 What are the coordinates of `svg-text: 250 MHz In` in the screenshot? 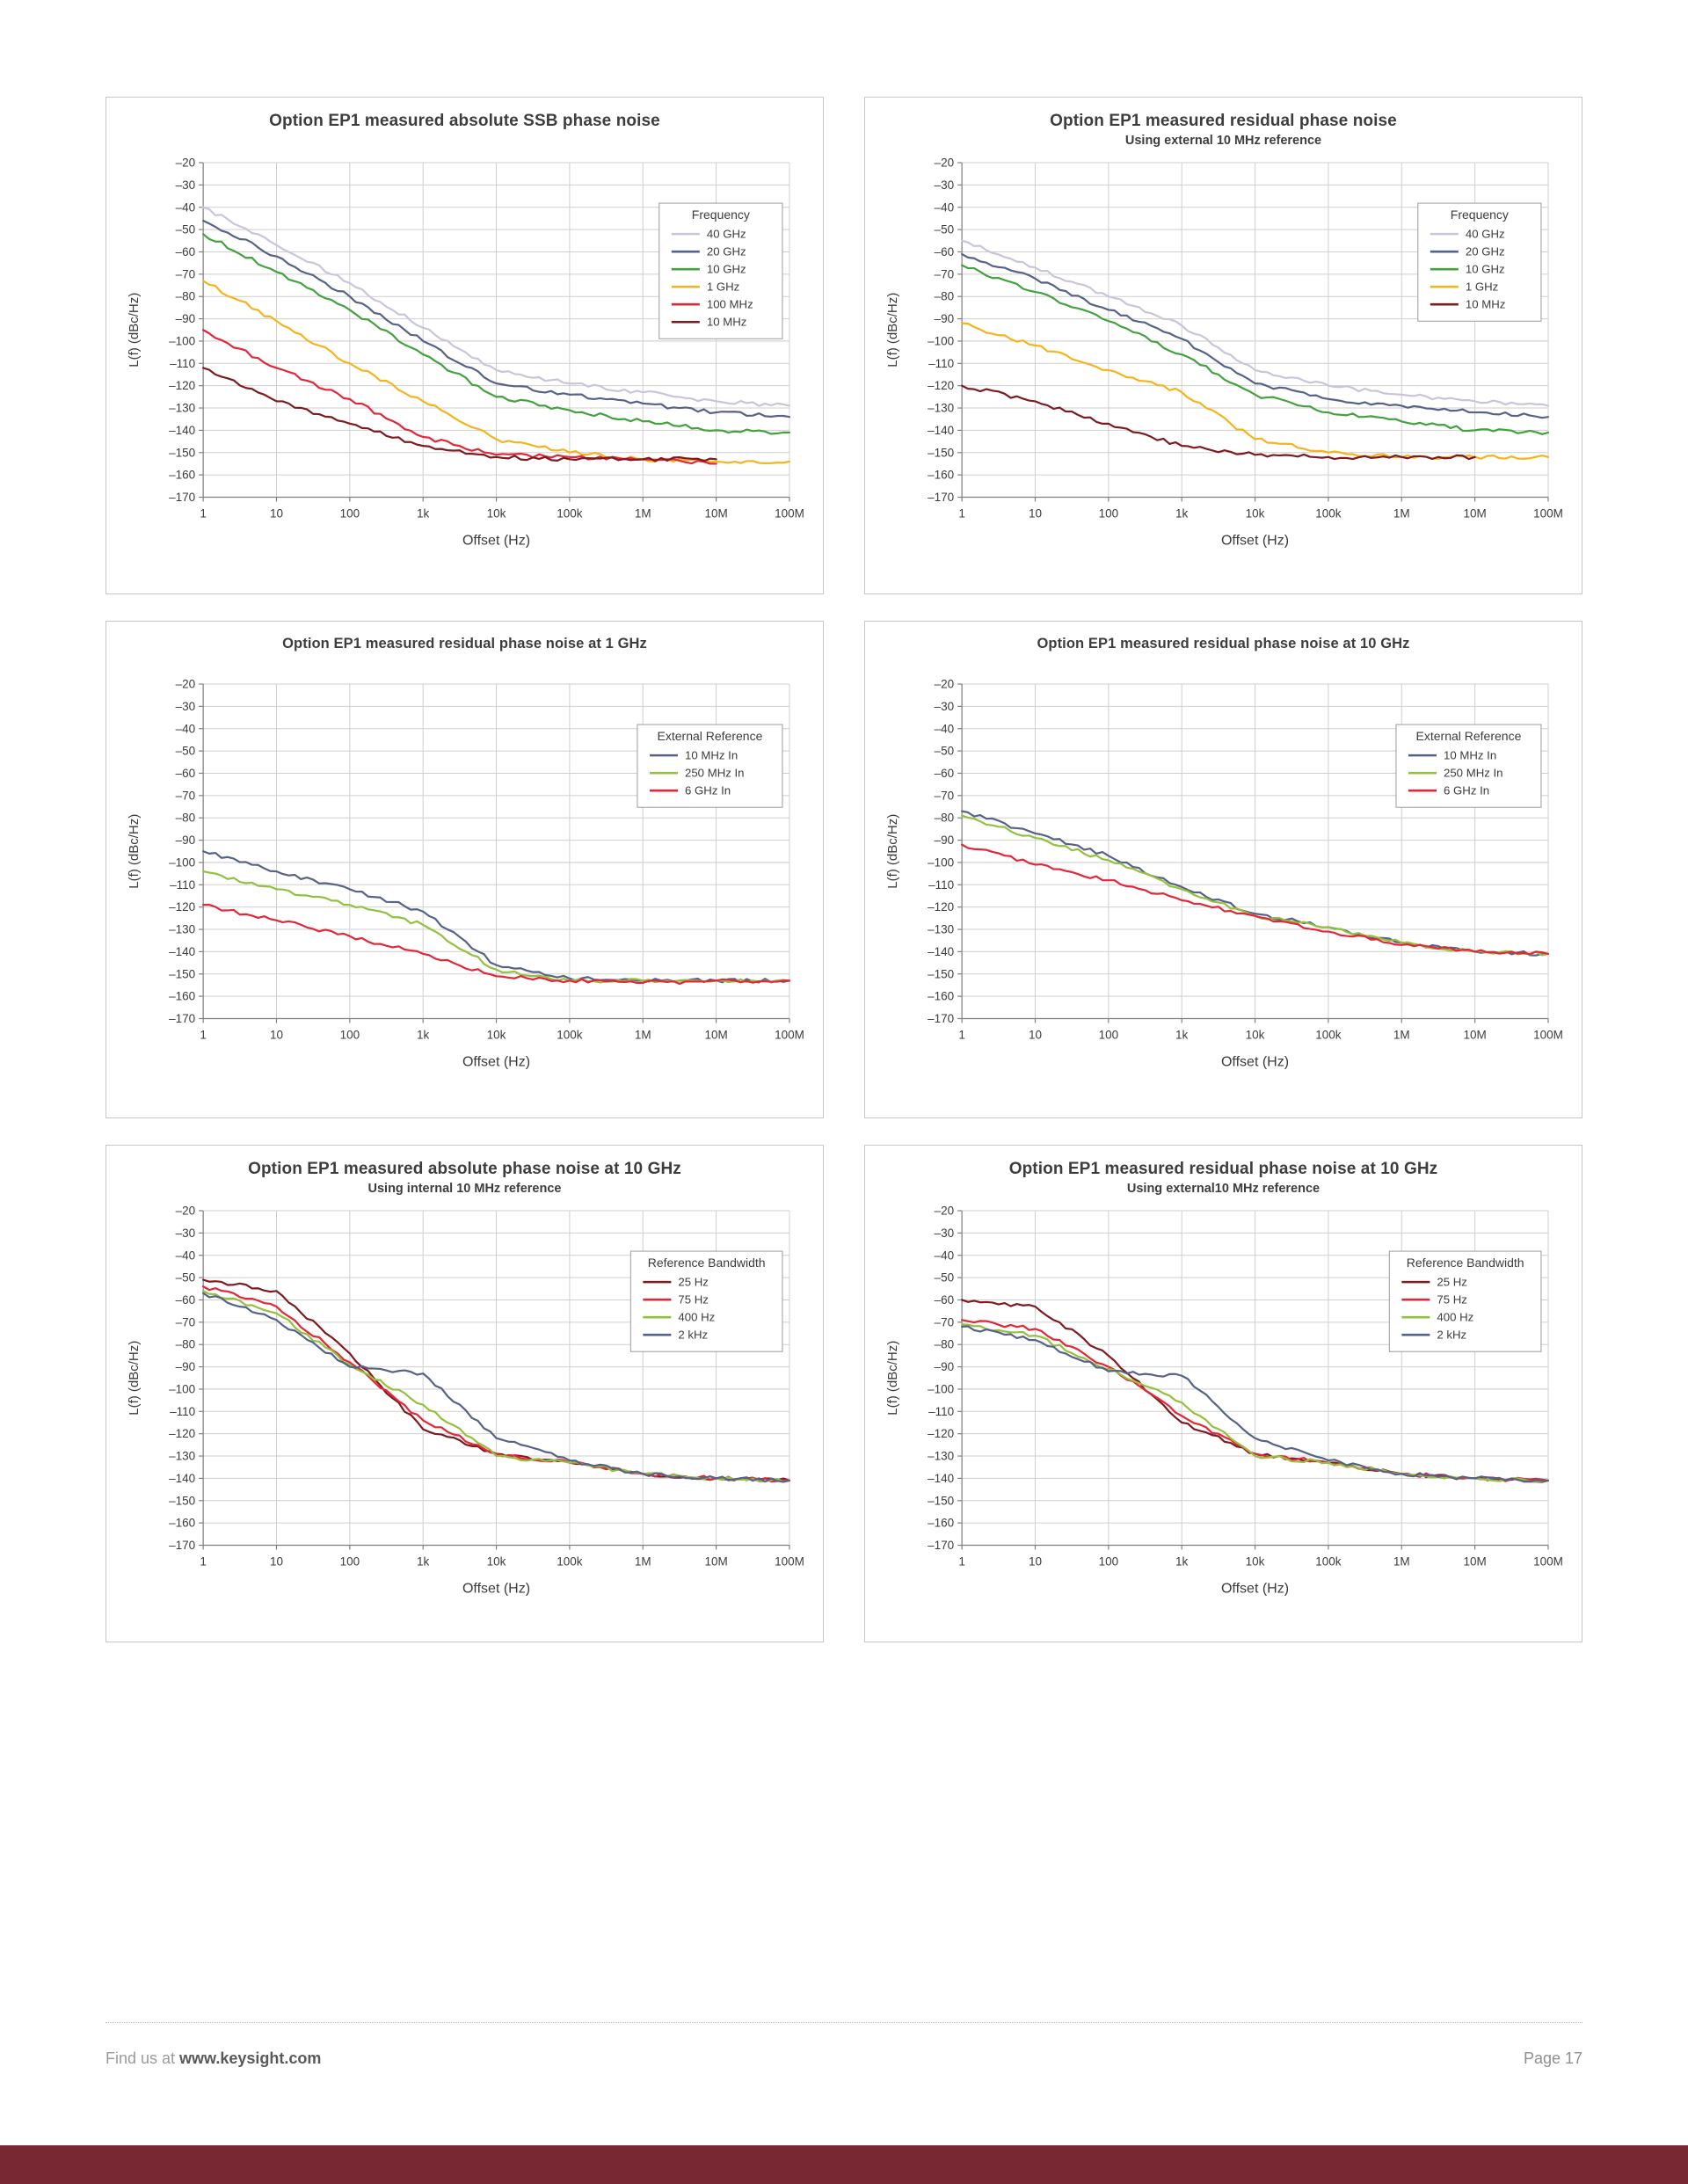 It's located at (715, 773).